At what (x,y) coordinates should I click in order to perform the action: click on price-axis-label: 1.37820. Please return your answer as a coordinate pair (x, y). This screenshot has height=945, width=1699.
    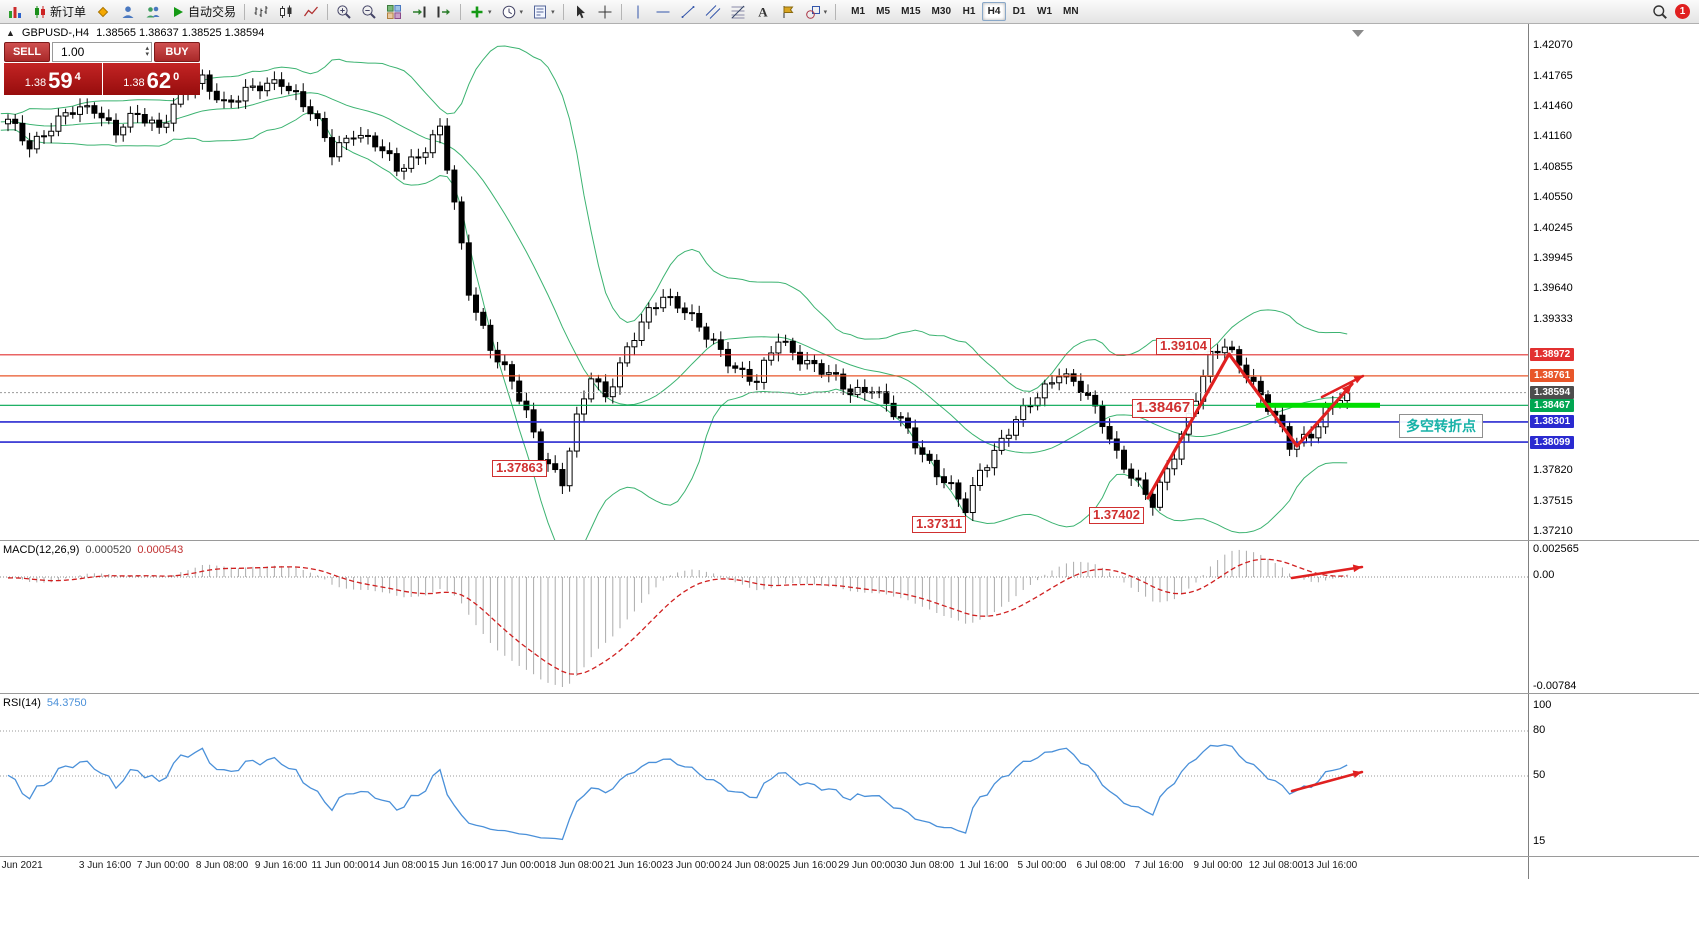
    Looking at the image, I should click on (1553, 470).